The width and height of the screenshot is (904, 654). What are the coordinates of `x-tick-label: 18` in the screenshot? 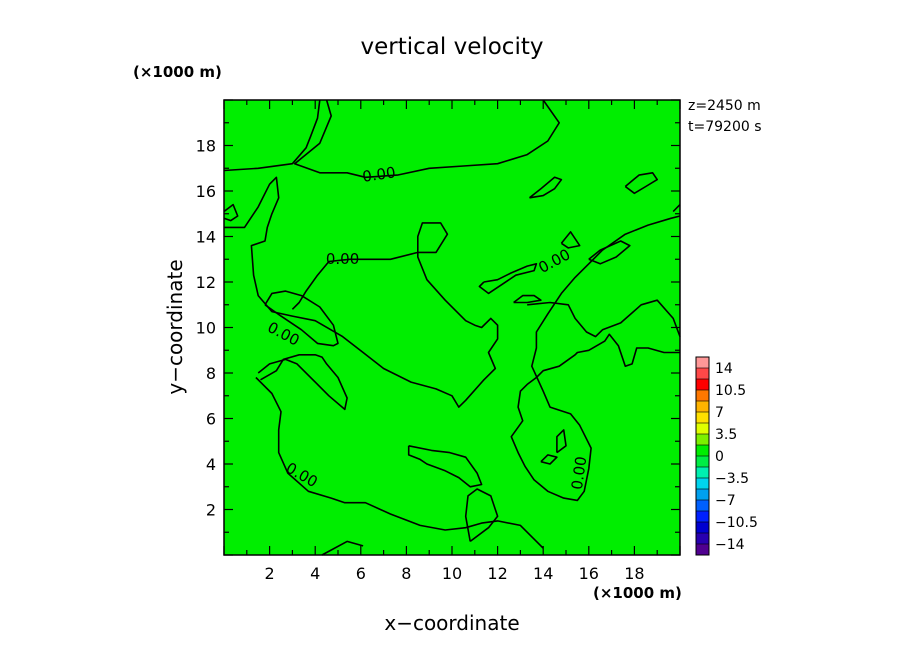 It's located at (634, 573).